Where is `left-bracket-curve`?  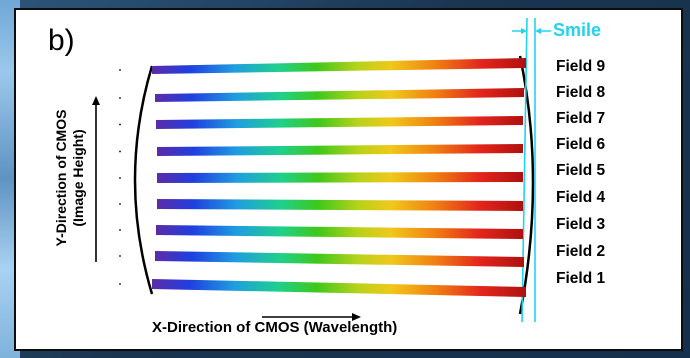 left-bracket-curve is located at coordinates (143, 180).